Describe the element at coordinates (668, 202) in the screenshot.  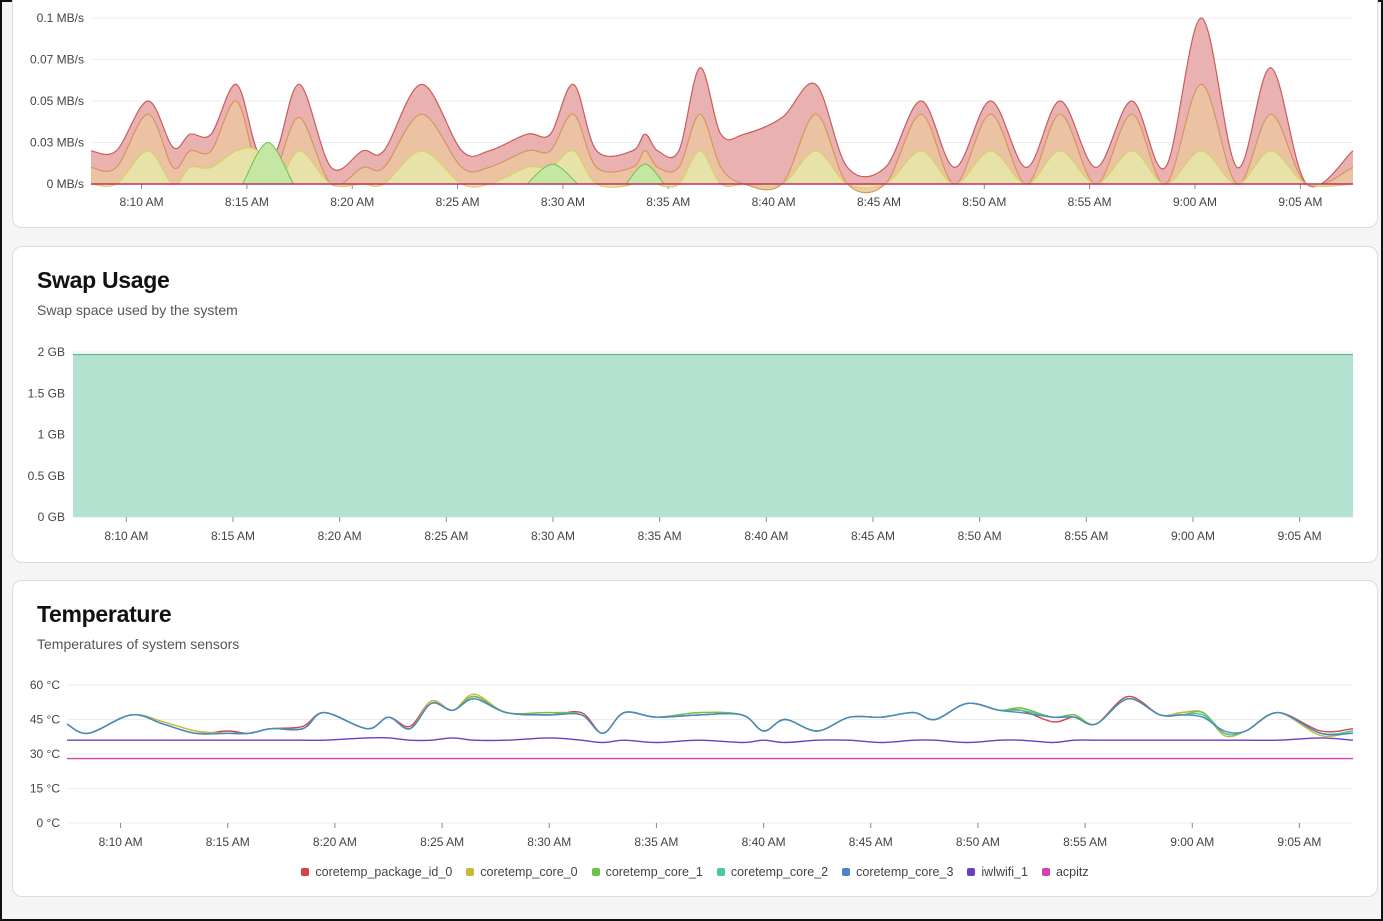
I see `network-x-tick-label: 8:35 AM` at that location.